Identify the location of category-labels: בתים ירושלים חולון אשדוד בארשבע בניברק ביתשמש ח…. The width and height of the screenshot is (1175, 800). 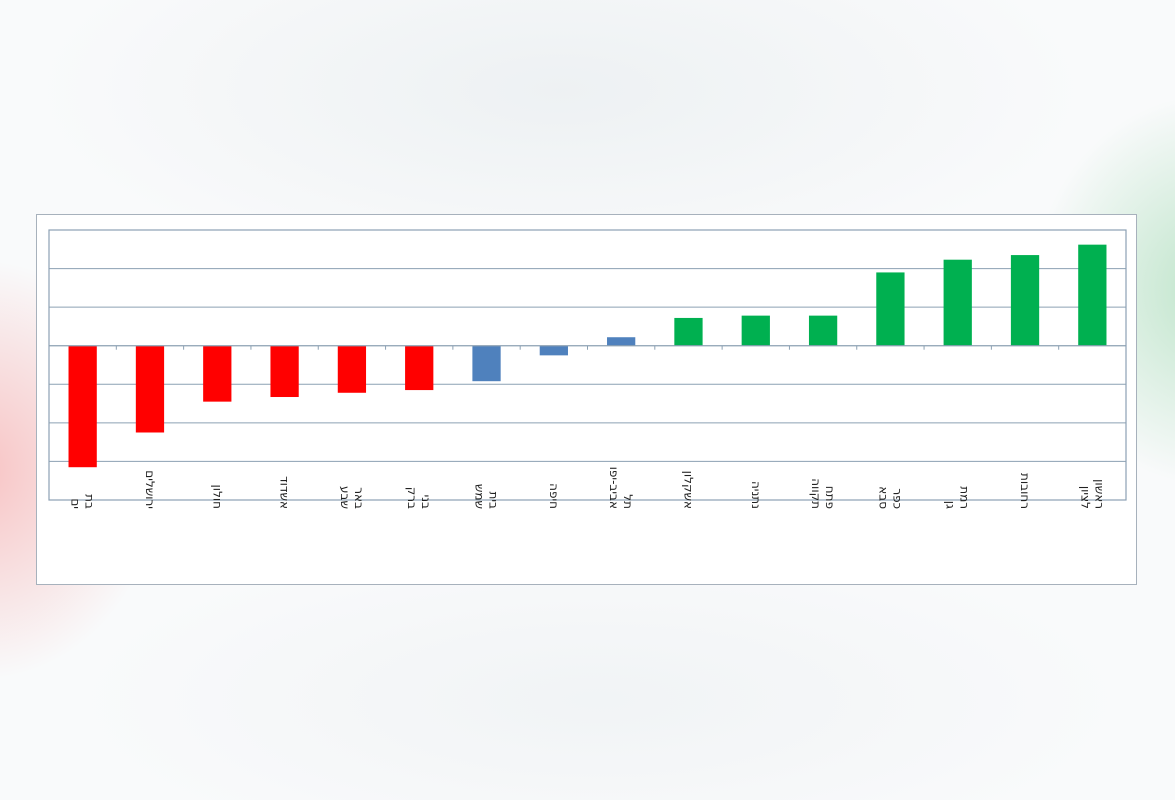
(588, 488).